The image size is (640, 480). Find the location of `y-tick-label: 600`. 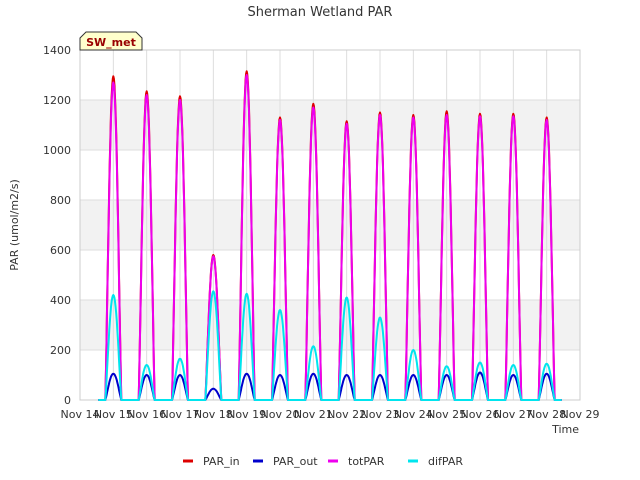

y-tick-label: 600 is located at coordinates (60, 250).